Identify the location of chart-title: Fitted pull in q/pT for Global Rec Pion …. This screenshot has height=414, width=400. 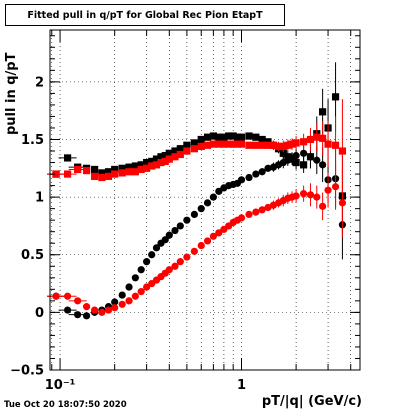
(145, 15).